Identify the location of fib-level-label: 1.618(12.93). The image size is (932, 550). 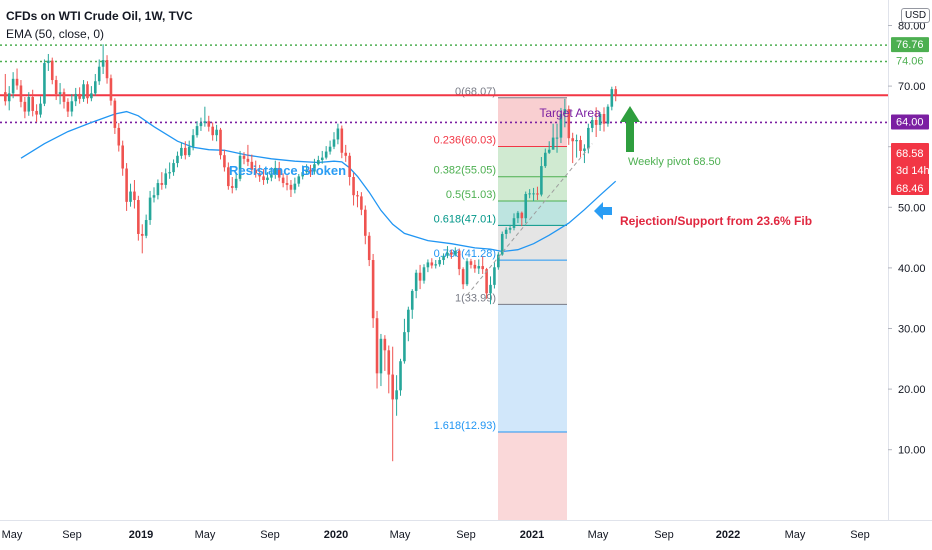
(465, 426).